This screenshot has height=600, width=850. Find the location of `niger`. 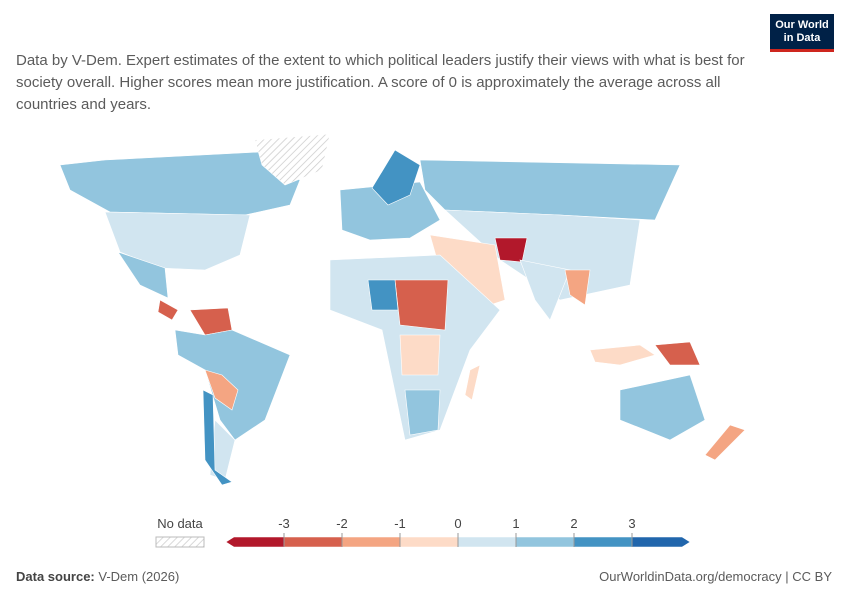

niger is located at coordinates (383, 295).